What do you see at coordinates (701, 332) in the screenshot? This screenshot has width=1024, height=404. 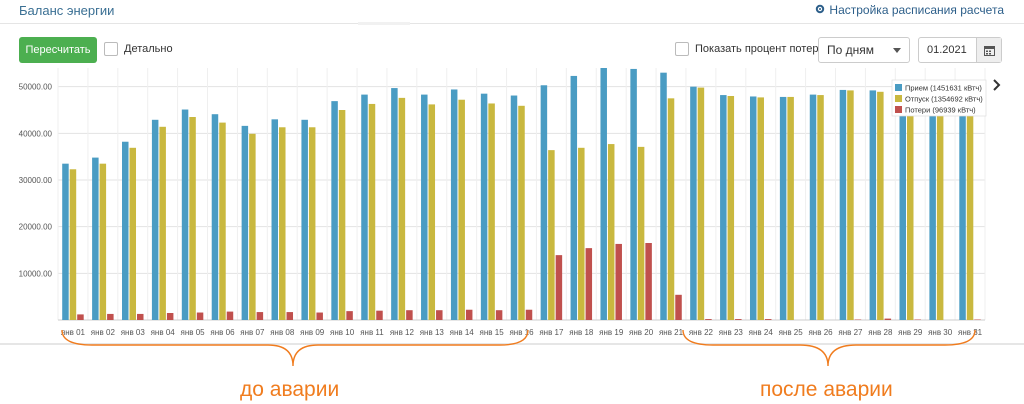 I see `x-tick-label: янв 22` at bounding box center [701, 332].